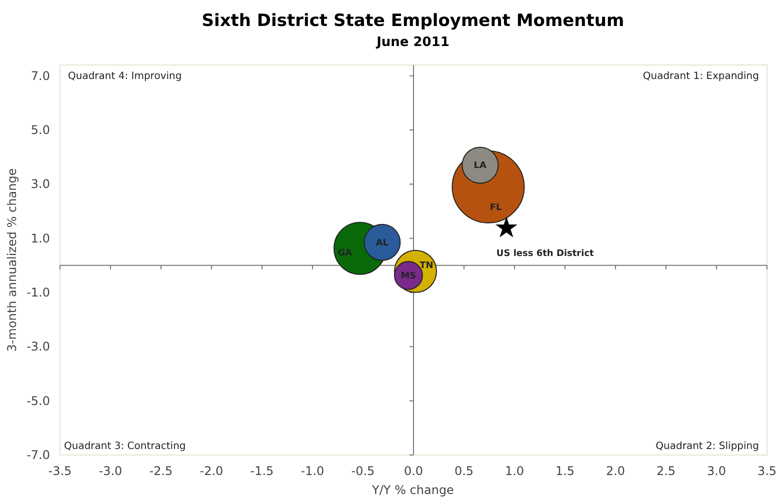  What do you see at coordinates (700, 76) in the screenshot?
I see `annotation: Quadrant 1: Expanding` at bounding box center [700, 76].